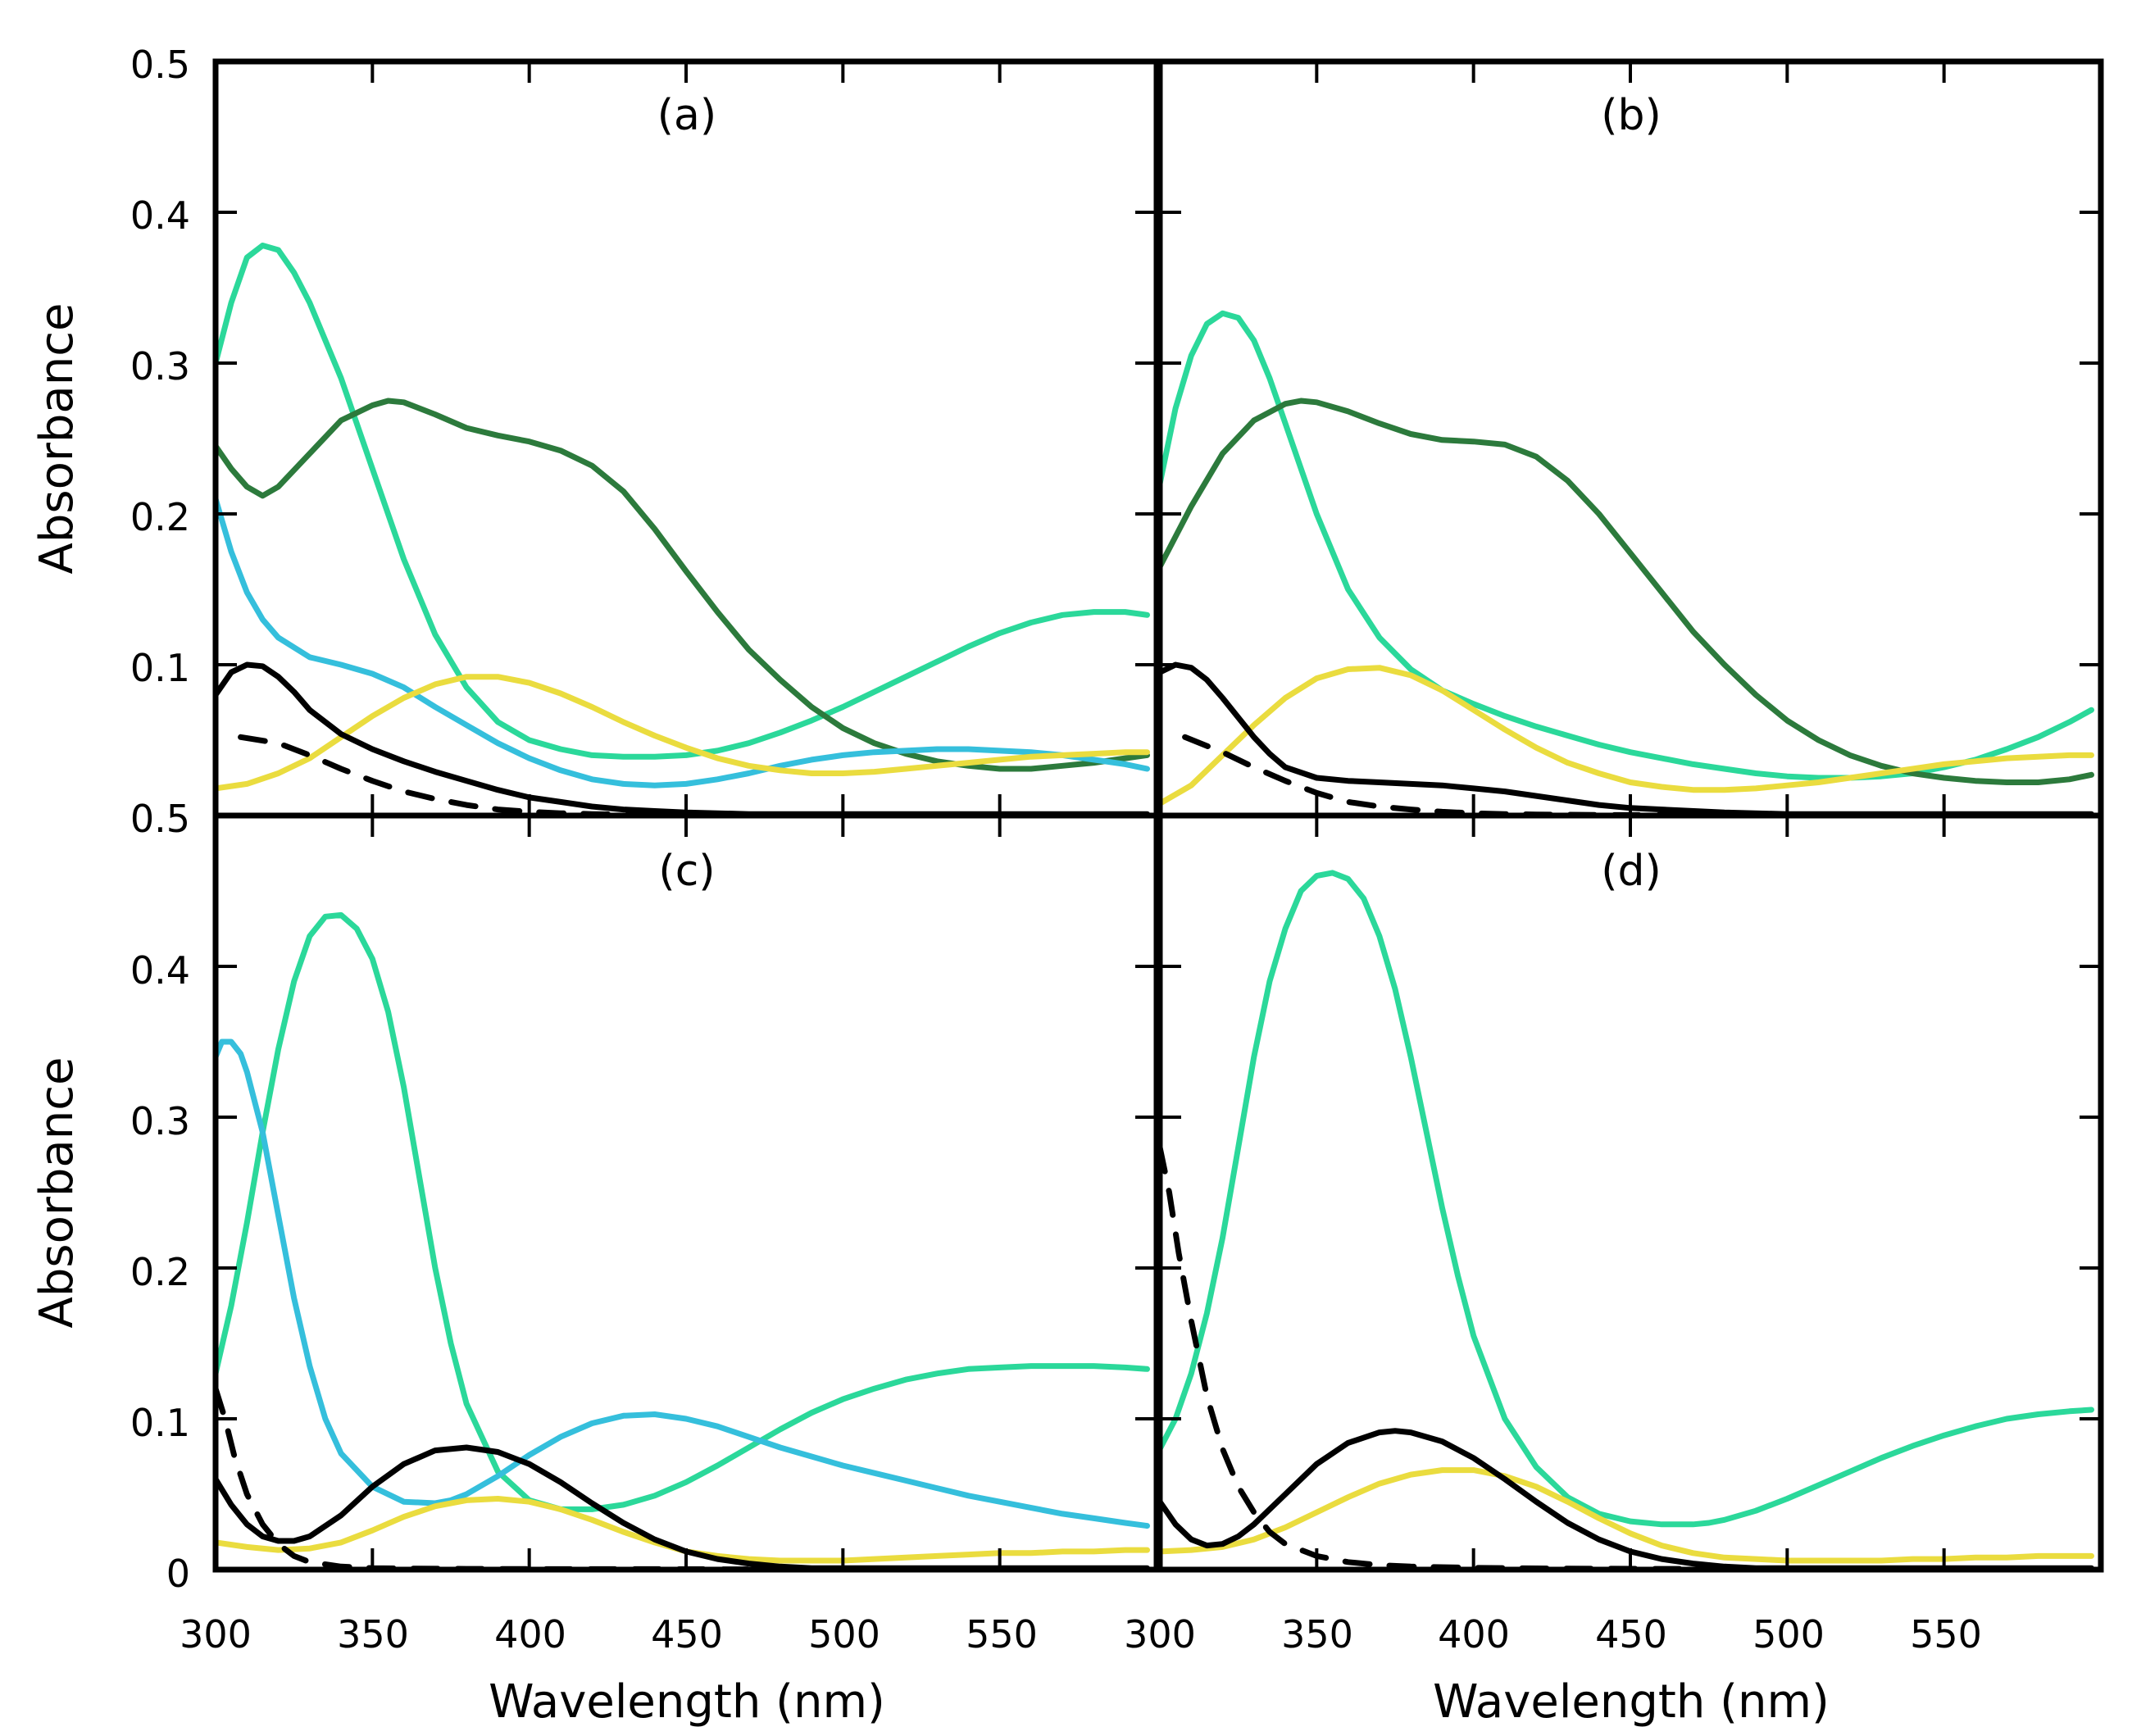 The height and width of the screenshot is (1736, 2132). Describe the element at coordinates (1631, 871) in the screenshot. I see `panel-label-d: (d)` at that location.